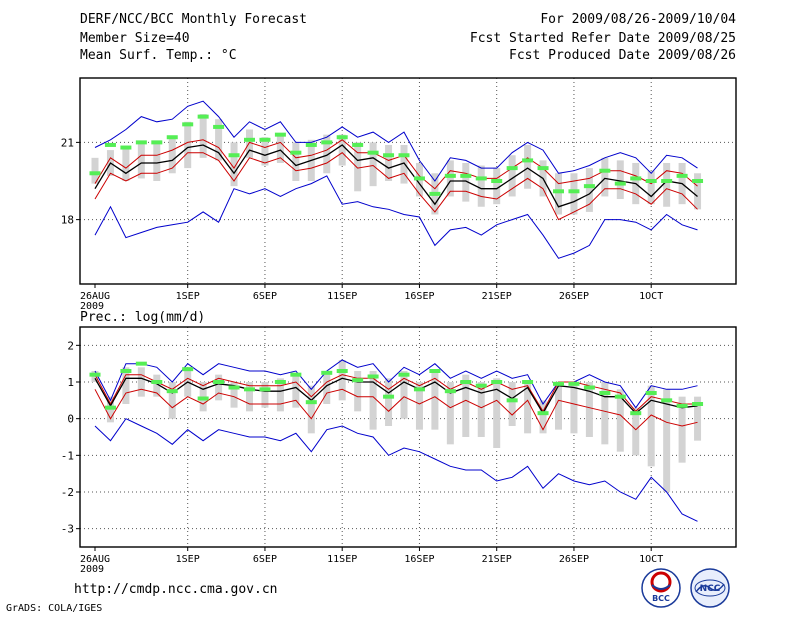  What do you see at coordinates (265, 296) in the screenshot?
I see `temp-xtick-label: 6SEP` at bounding box center [265, 296].